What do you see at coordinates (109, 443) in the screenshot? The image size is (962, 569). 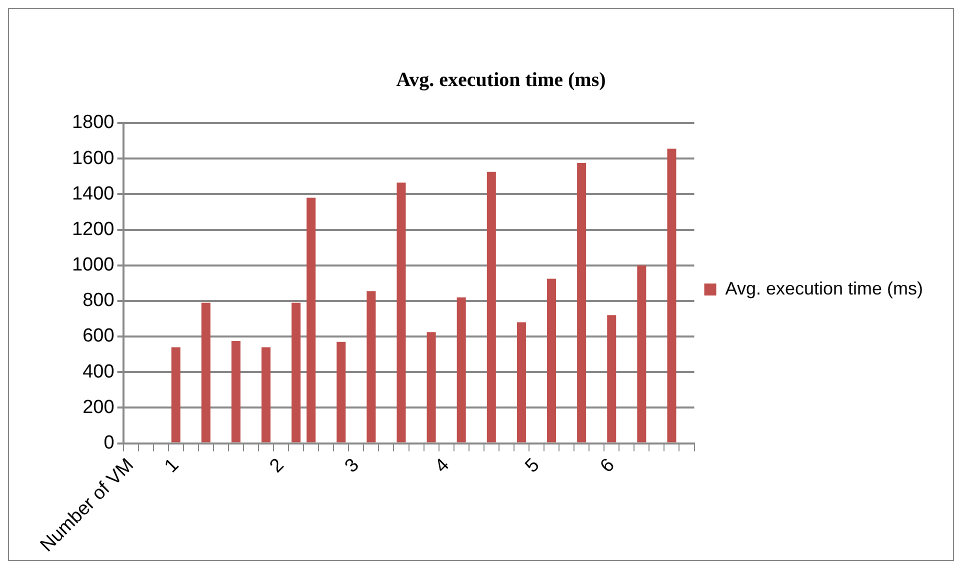 I see `y-tick-label: 0` at bounding box center [109, 443].